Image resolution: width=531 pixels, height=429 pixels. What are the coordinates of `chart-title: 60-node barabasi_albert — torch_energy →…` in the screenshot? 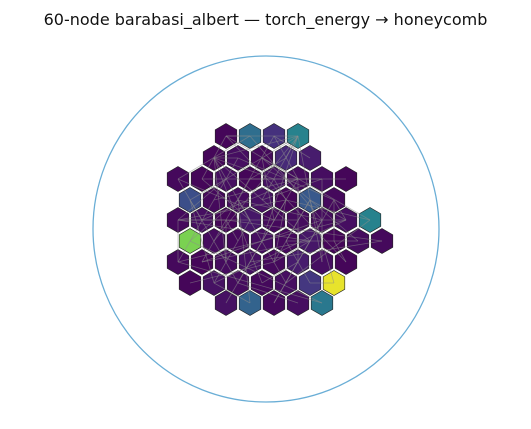 It's located at (265, 19).